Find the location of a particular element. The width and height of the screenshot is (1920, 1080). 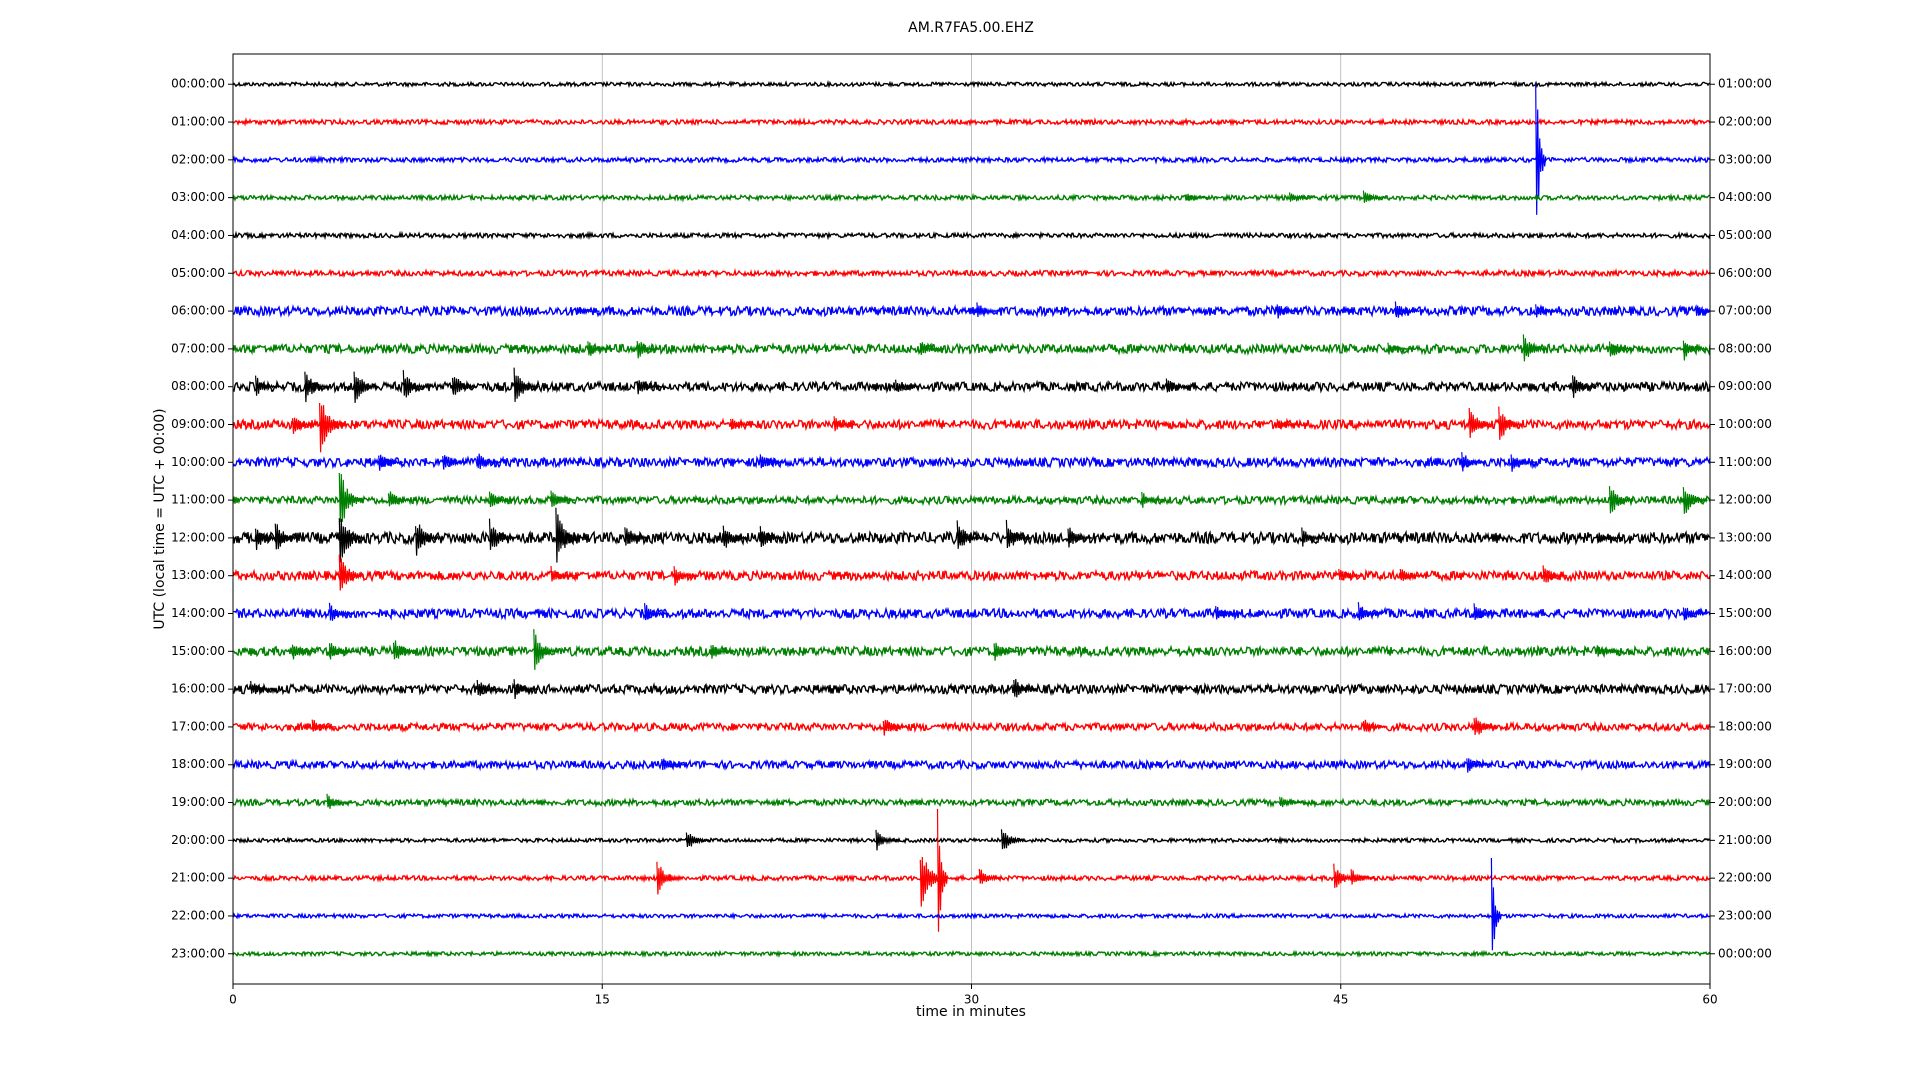

y-tick-label-right: 13:00:00 is located at coordinates (1745, 537).